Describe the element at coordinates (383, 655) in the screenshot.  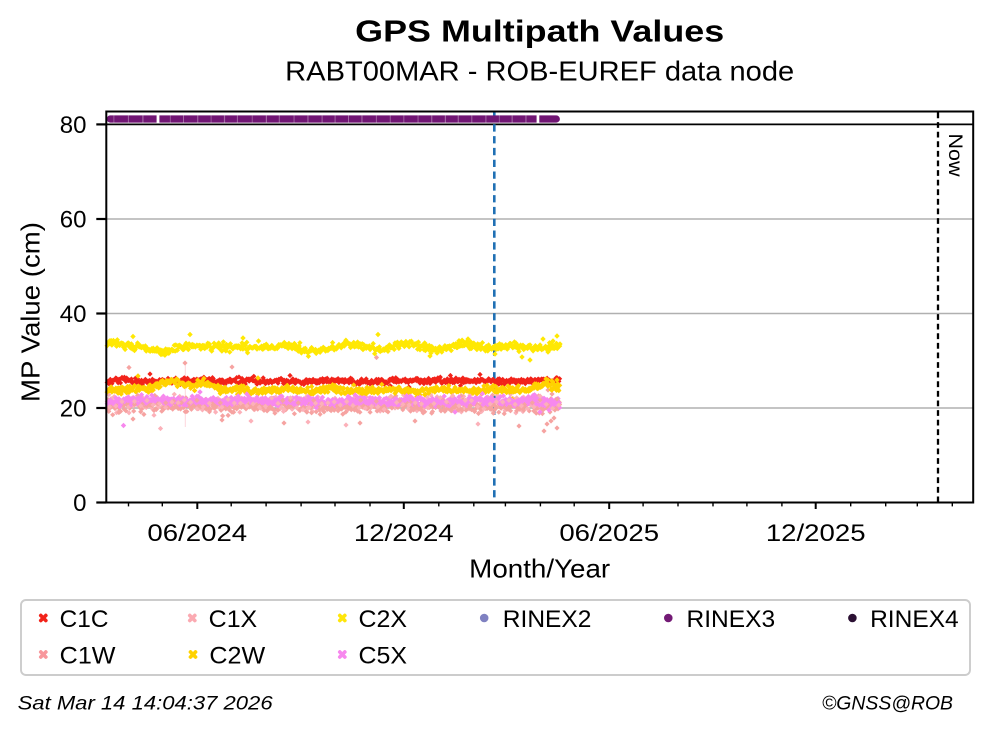
I see `svg-text: C5X` at that location.